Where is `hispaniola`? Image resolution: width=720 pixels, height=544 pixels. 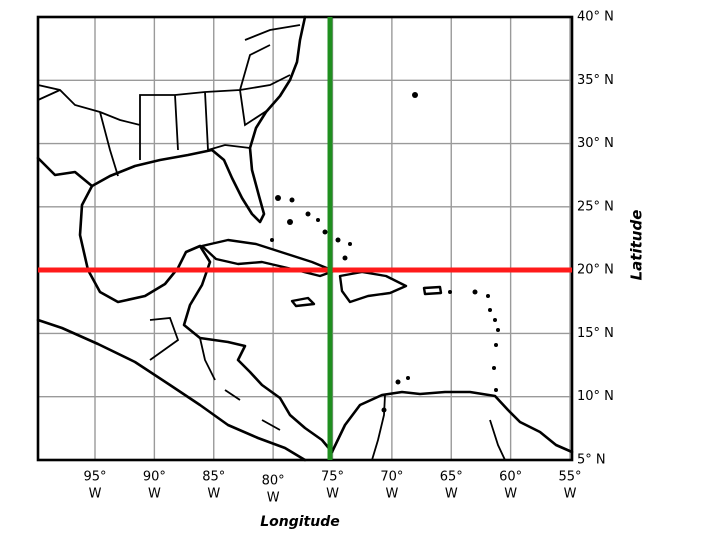 hispaniola is located at coordinates (373, 287).